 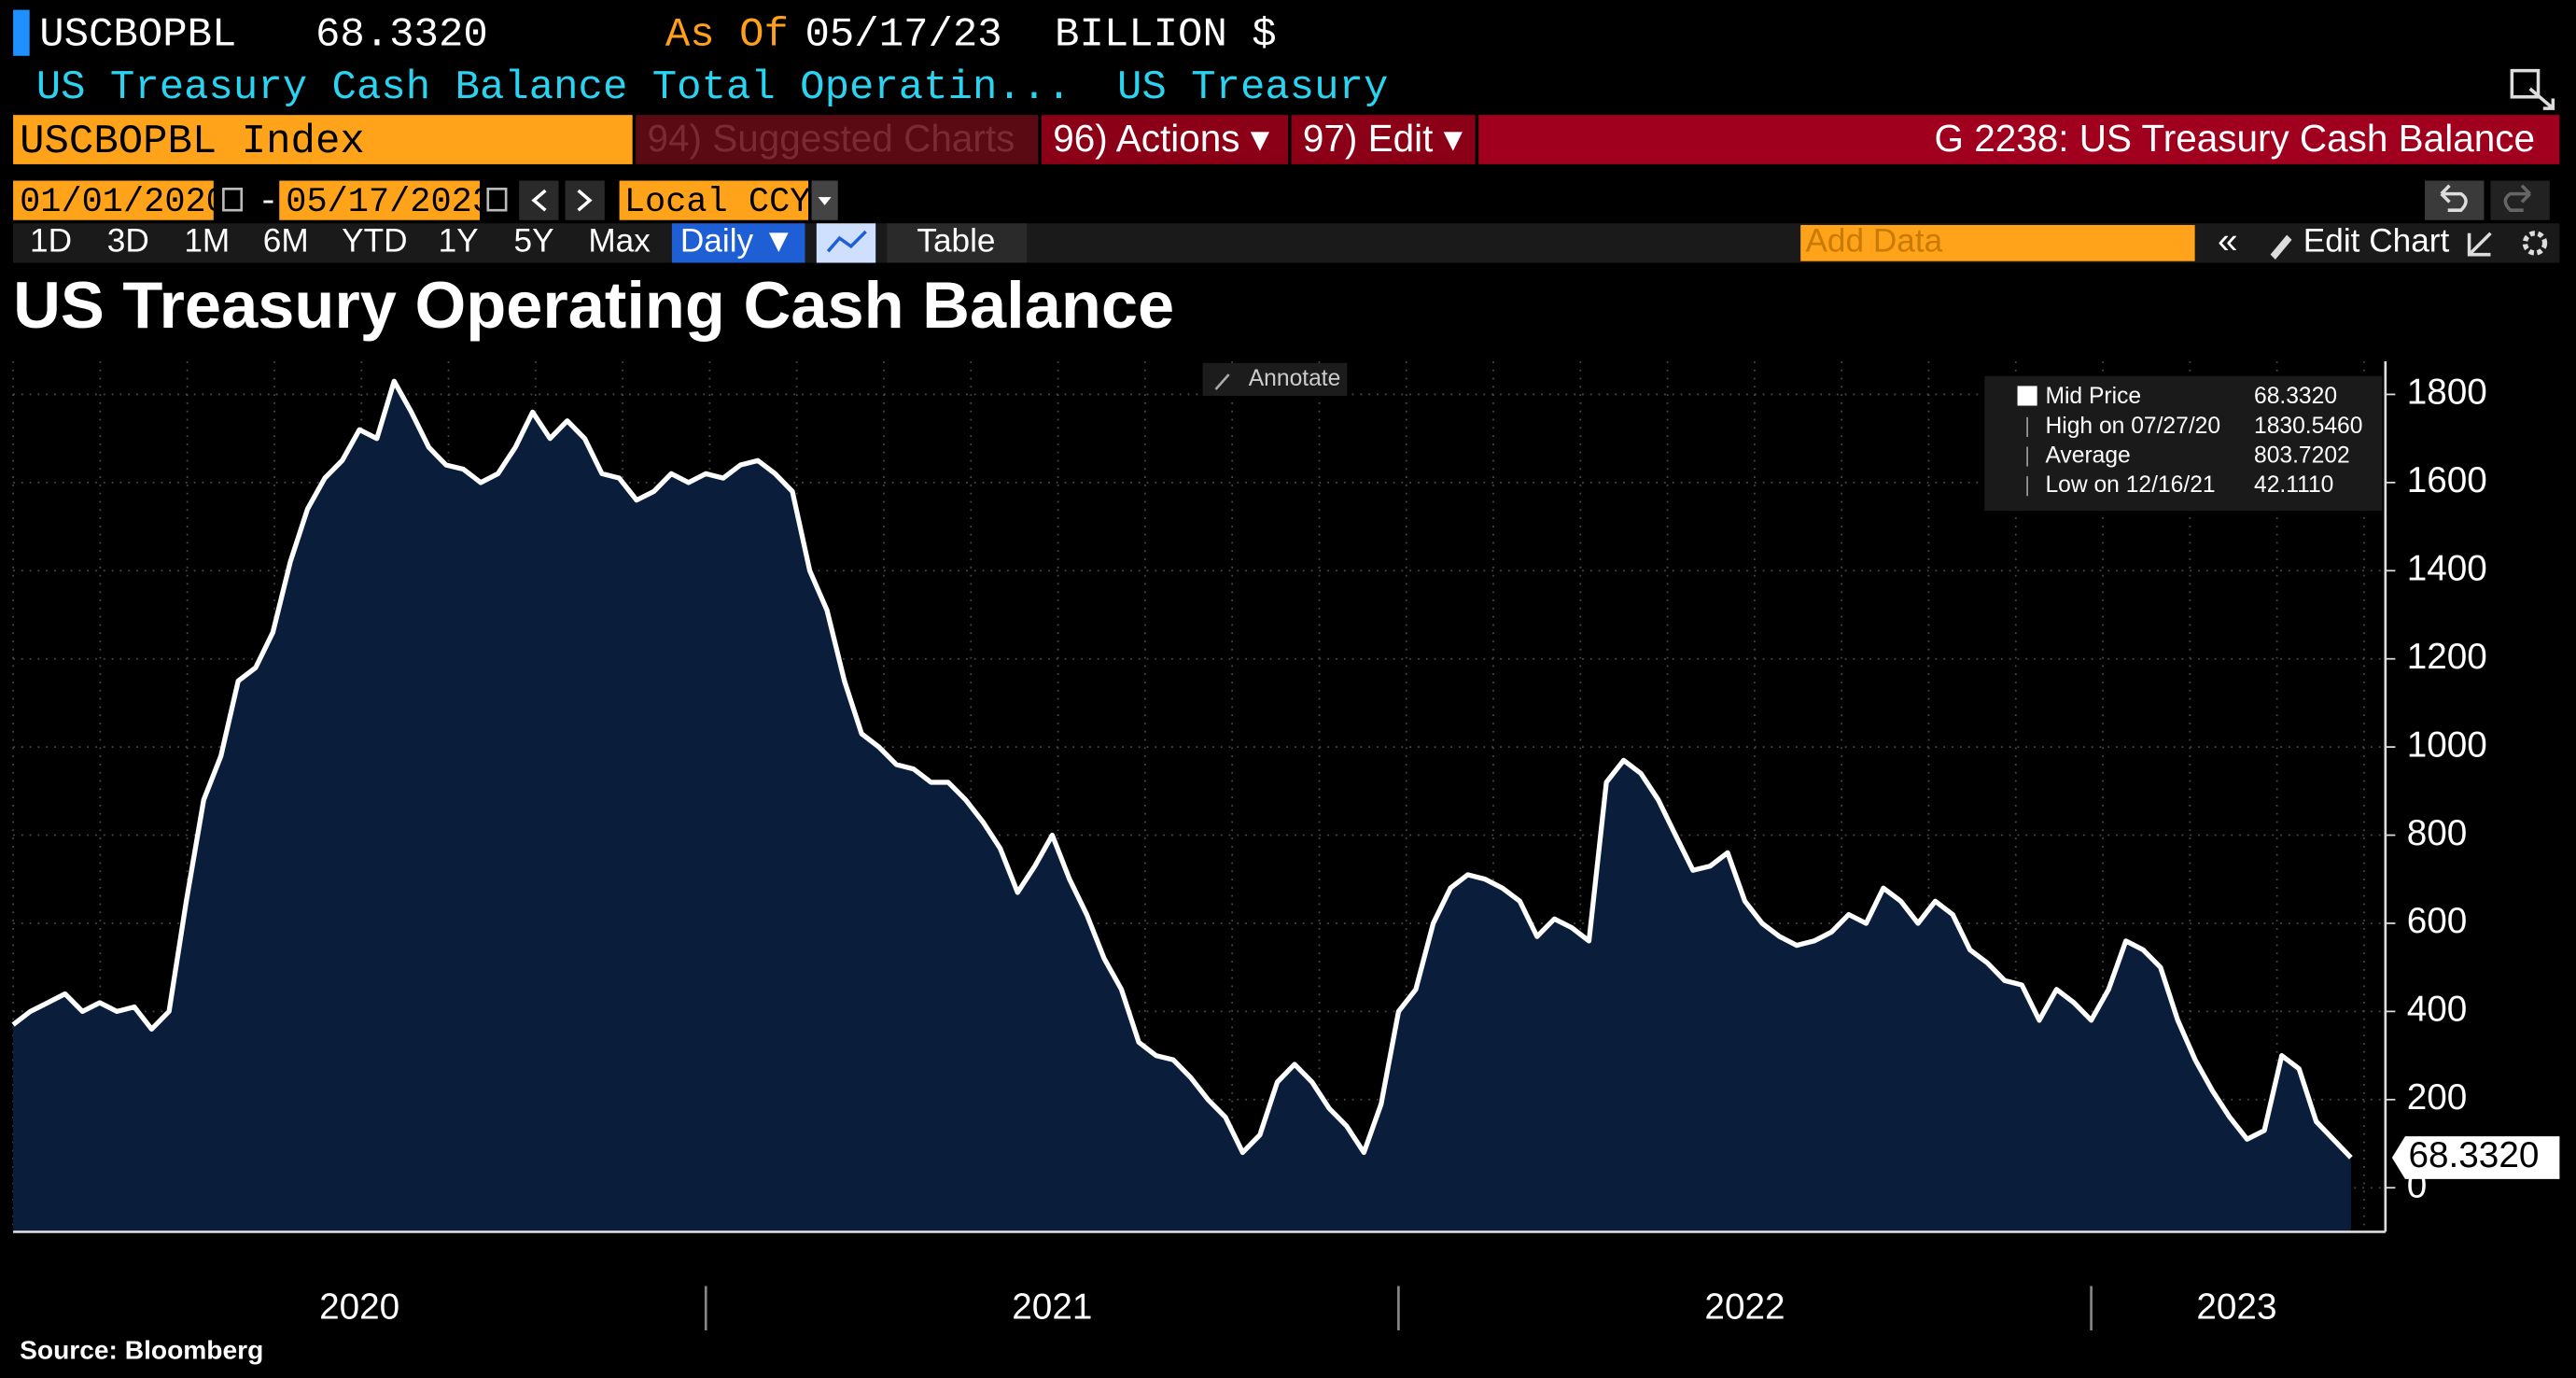 I want to click on add-data: Add Data, so click(x=1873, y=242).